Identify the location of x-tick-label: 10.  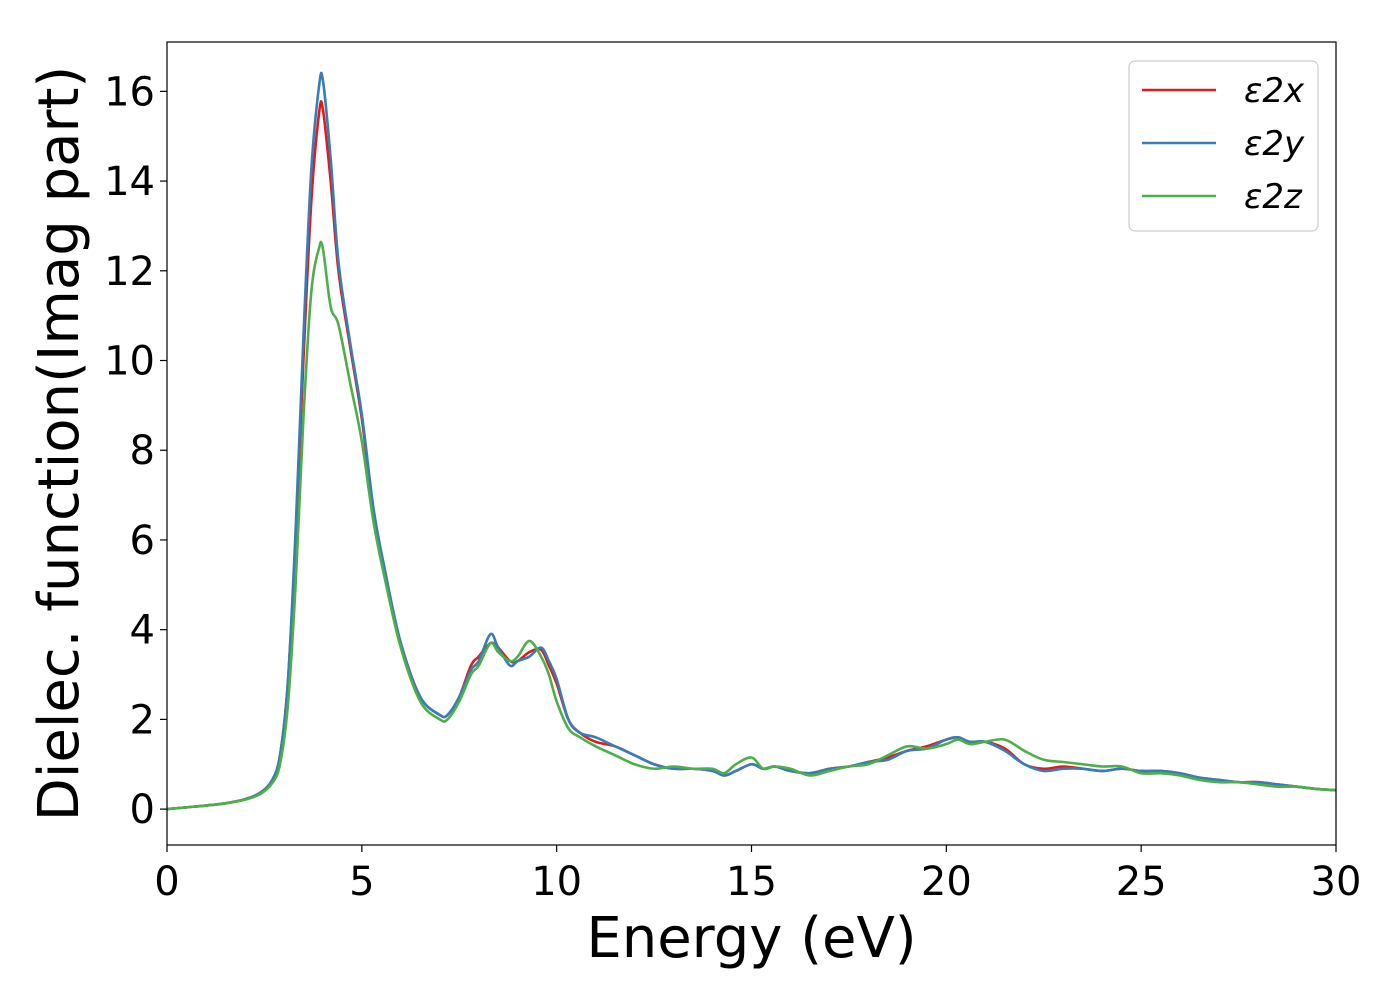
(556, 882).